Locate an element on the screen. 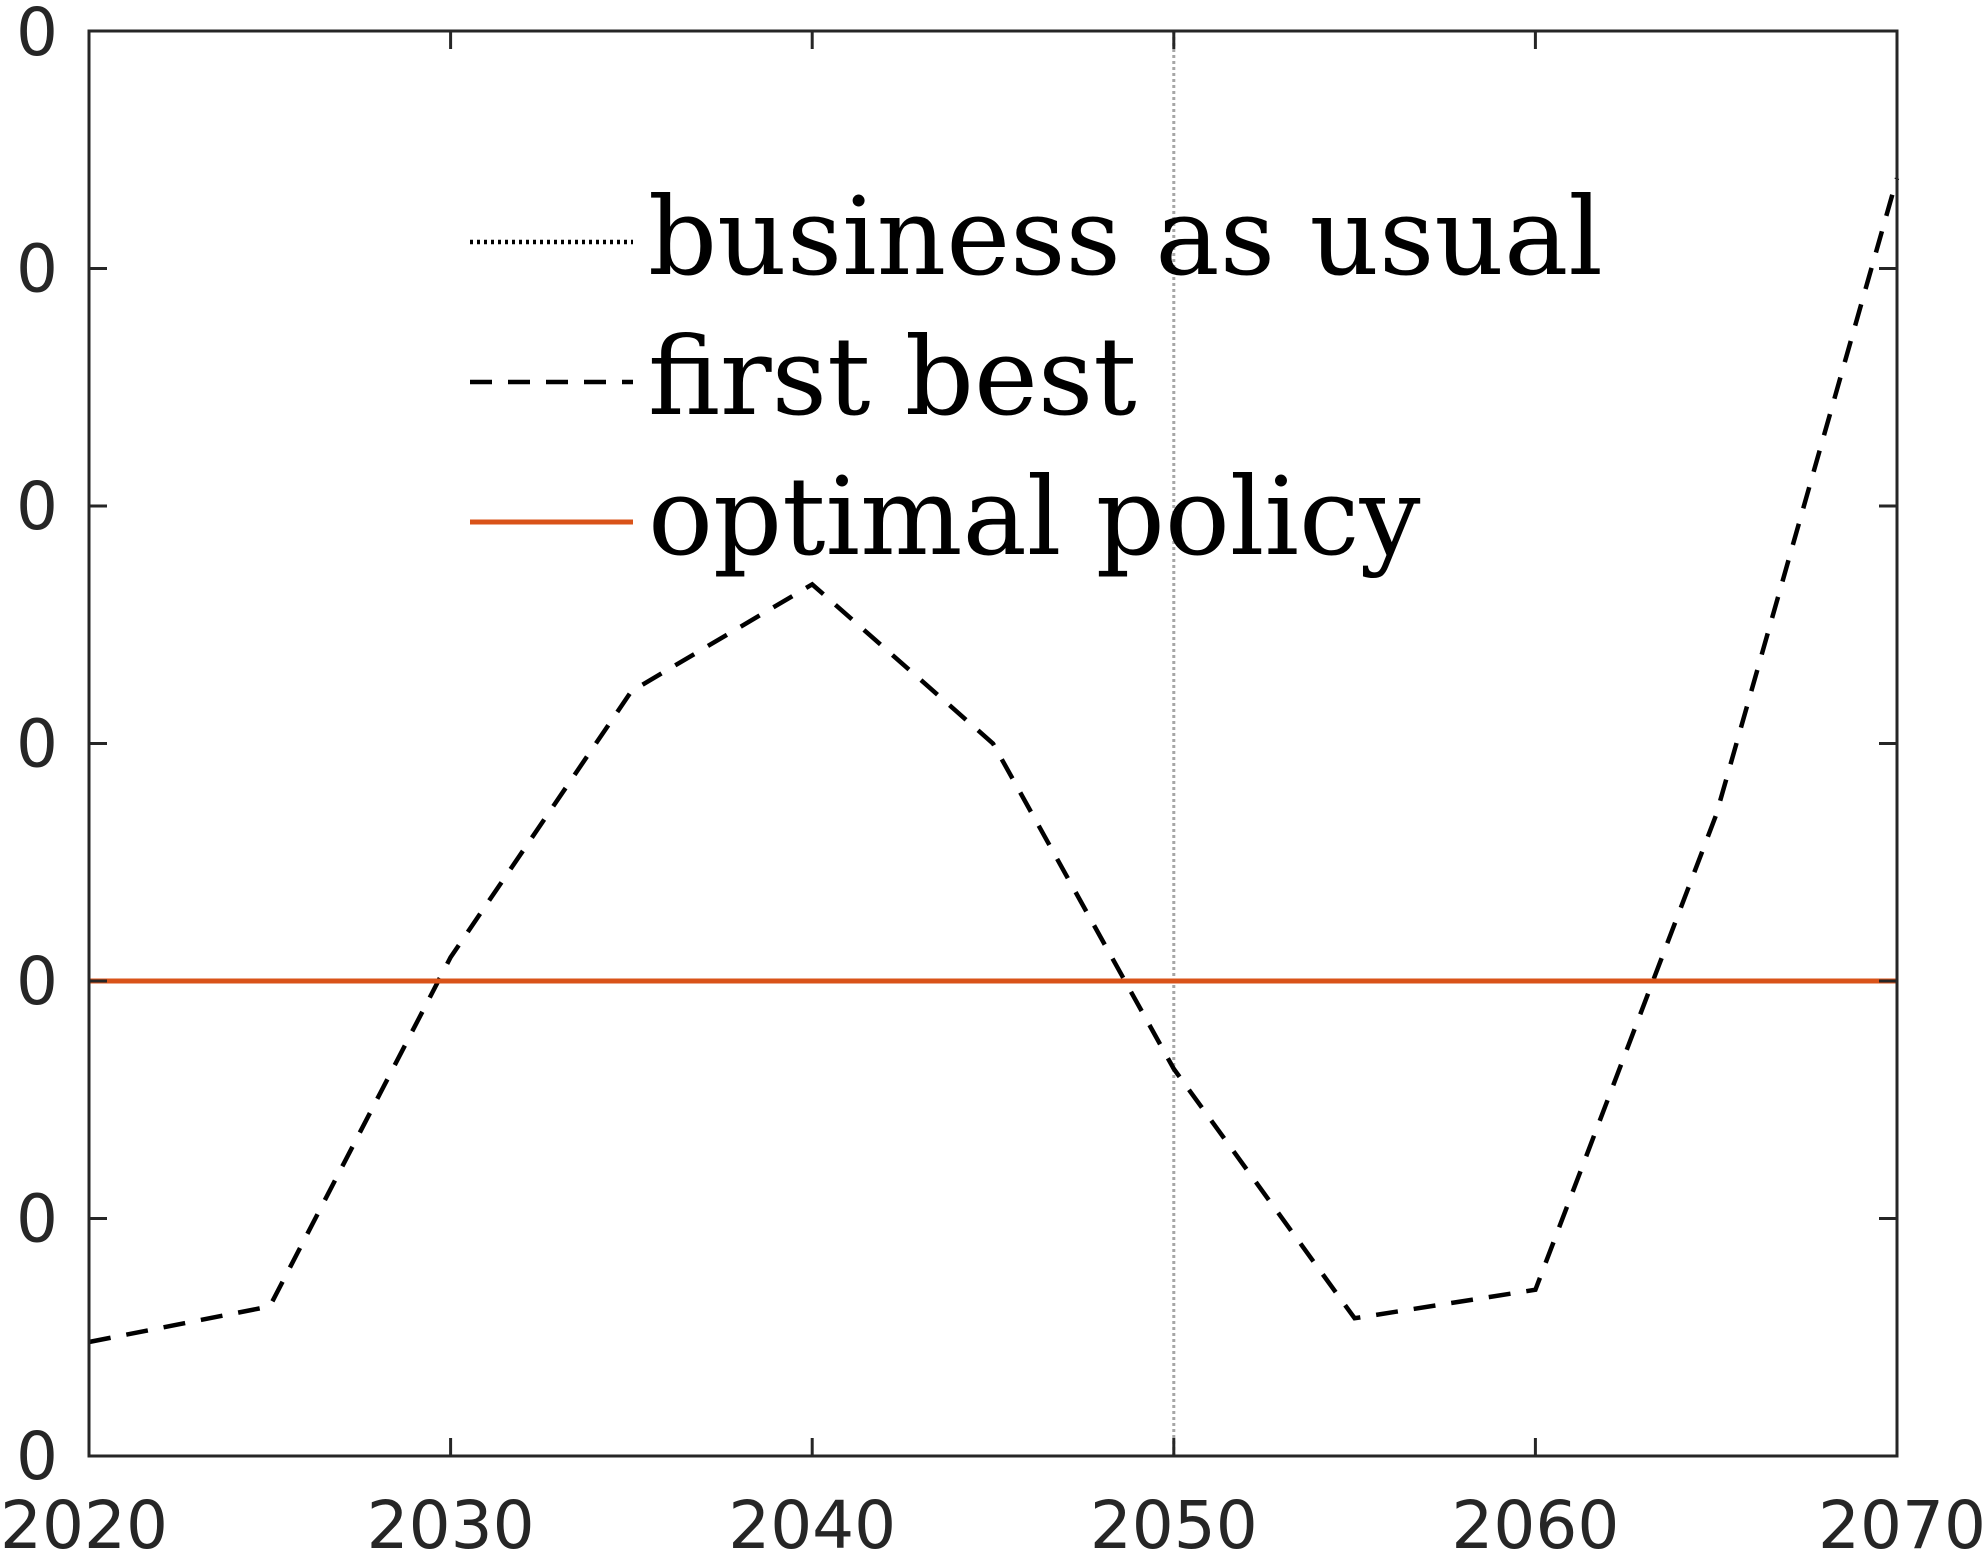 This screenshot has width=1986, height=1554. legend-label-2: optimal policy is located at coordinates (1034, 517).